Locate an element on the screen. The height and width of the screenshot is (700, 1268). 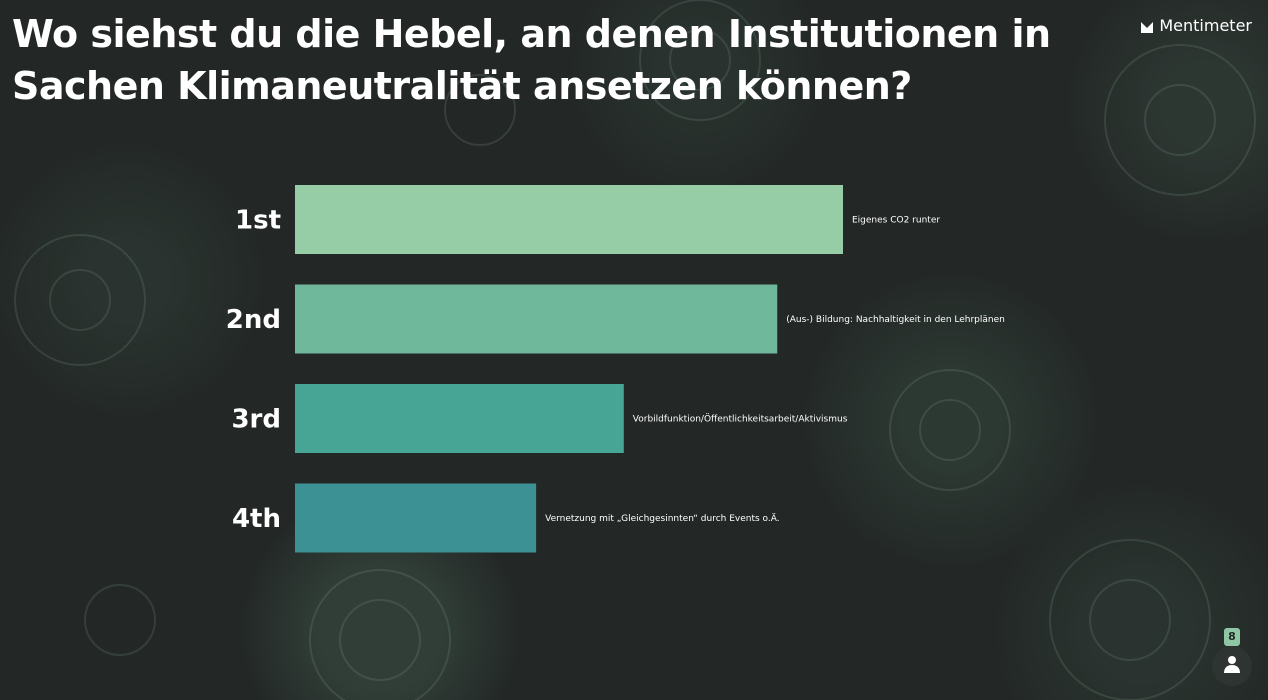
participant-count-badge: 8 is located at coordinates (1232, 637).